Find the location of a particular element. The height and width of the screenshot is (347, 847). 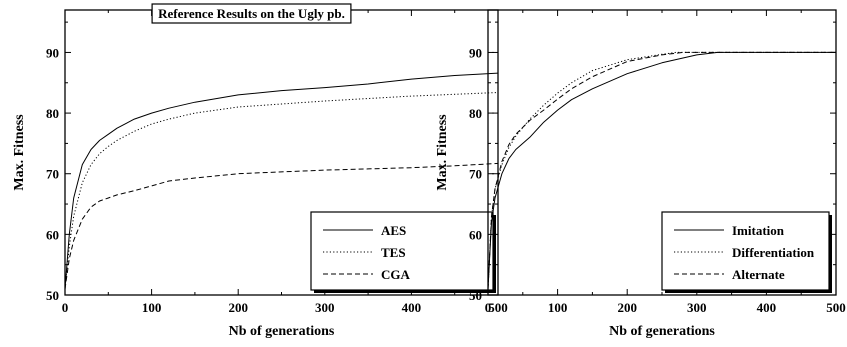

legend-label-aes: AES is located at coordinates (393, 230).